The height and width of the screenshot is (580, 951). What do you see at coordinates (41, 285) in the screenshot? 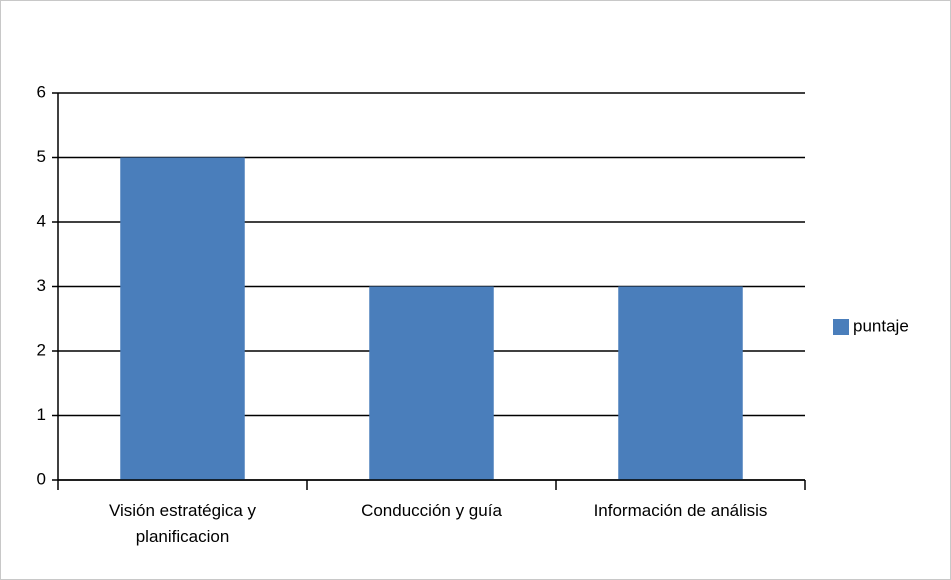
I see `y-tick-label: 3` at bounding box center [41, 285].